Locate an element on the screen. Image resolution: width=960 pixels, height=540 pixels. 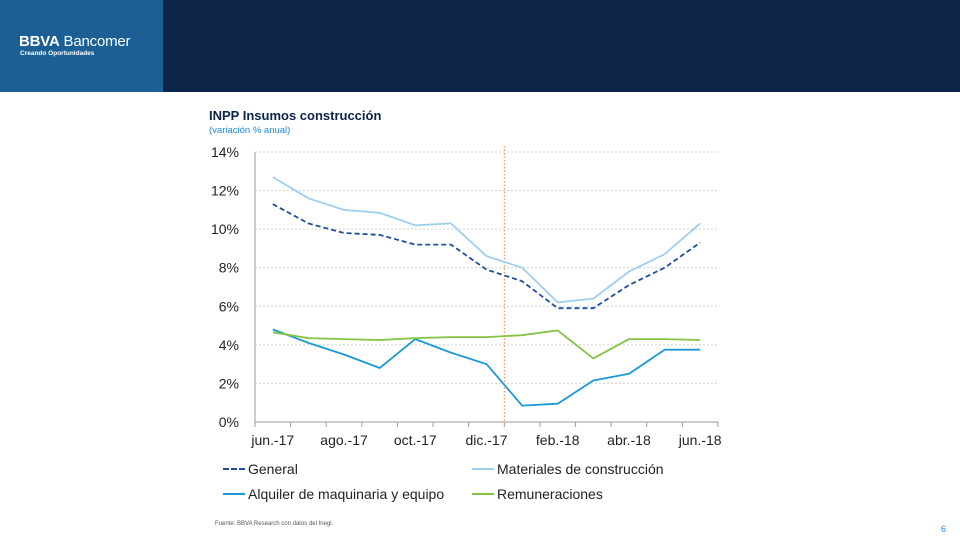
brand-logo: BBVA Bancomer Creando Oportunidades is located at coordinates (81, 46).